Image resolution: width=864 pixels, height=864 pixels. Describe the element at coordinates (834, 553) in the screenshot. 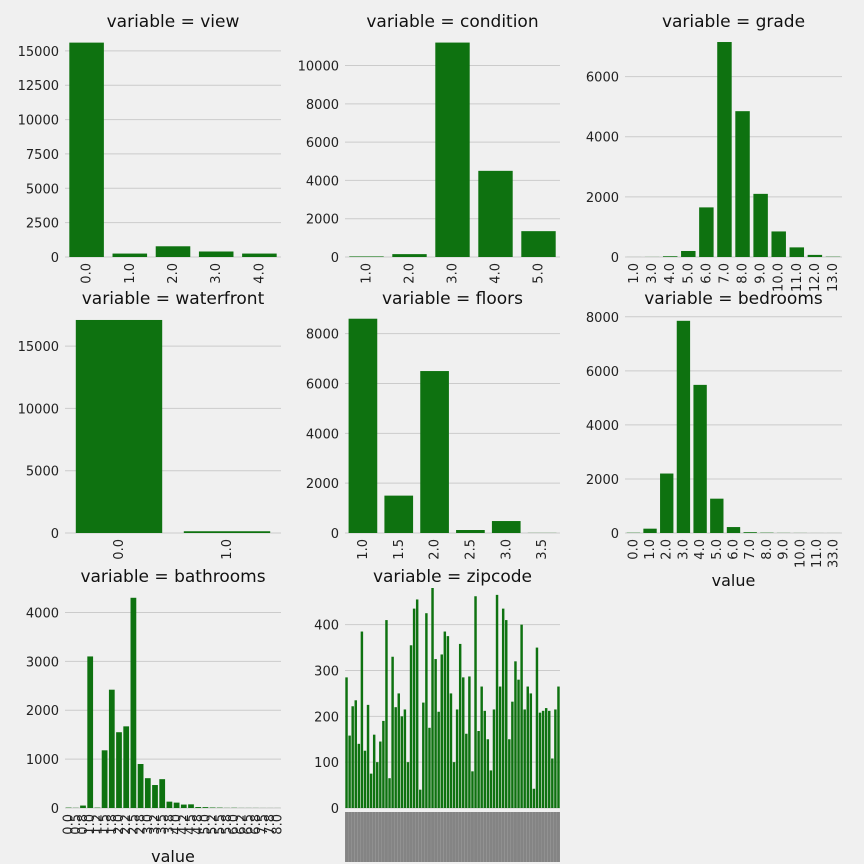

I see `x-tick-label: 33.0` at that location.